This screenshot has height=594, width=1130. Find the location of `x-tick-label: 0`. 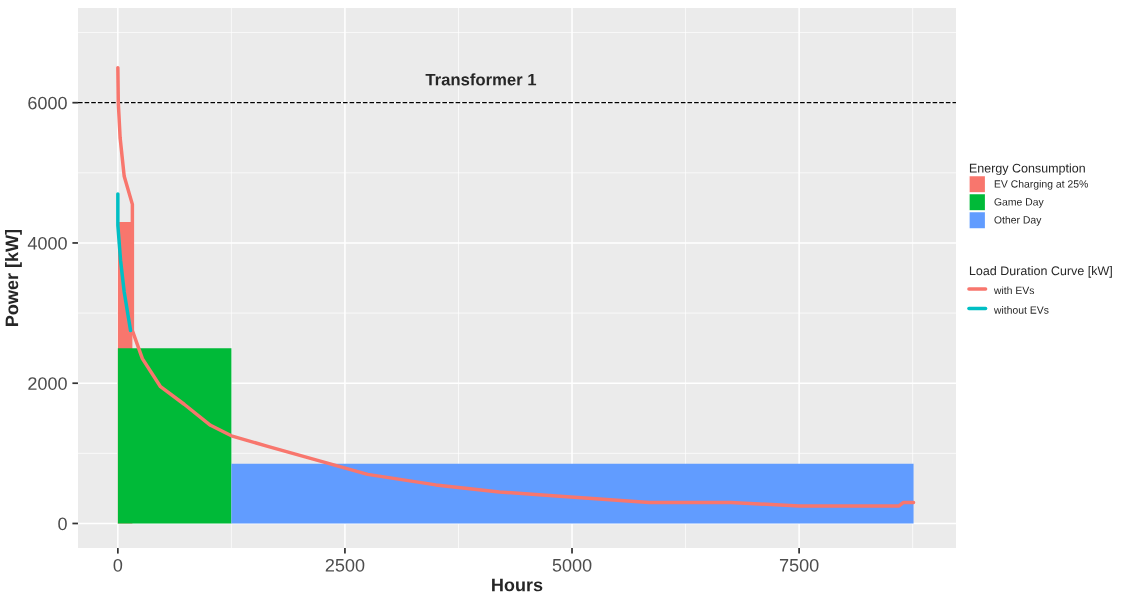

x-tick-label: 0 is located at coordinates (118, 565).